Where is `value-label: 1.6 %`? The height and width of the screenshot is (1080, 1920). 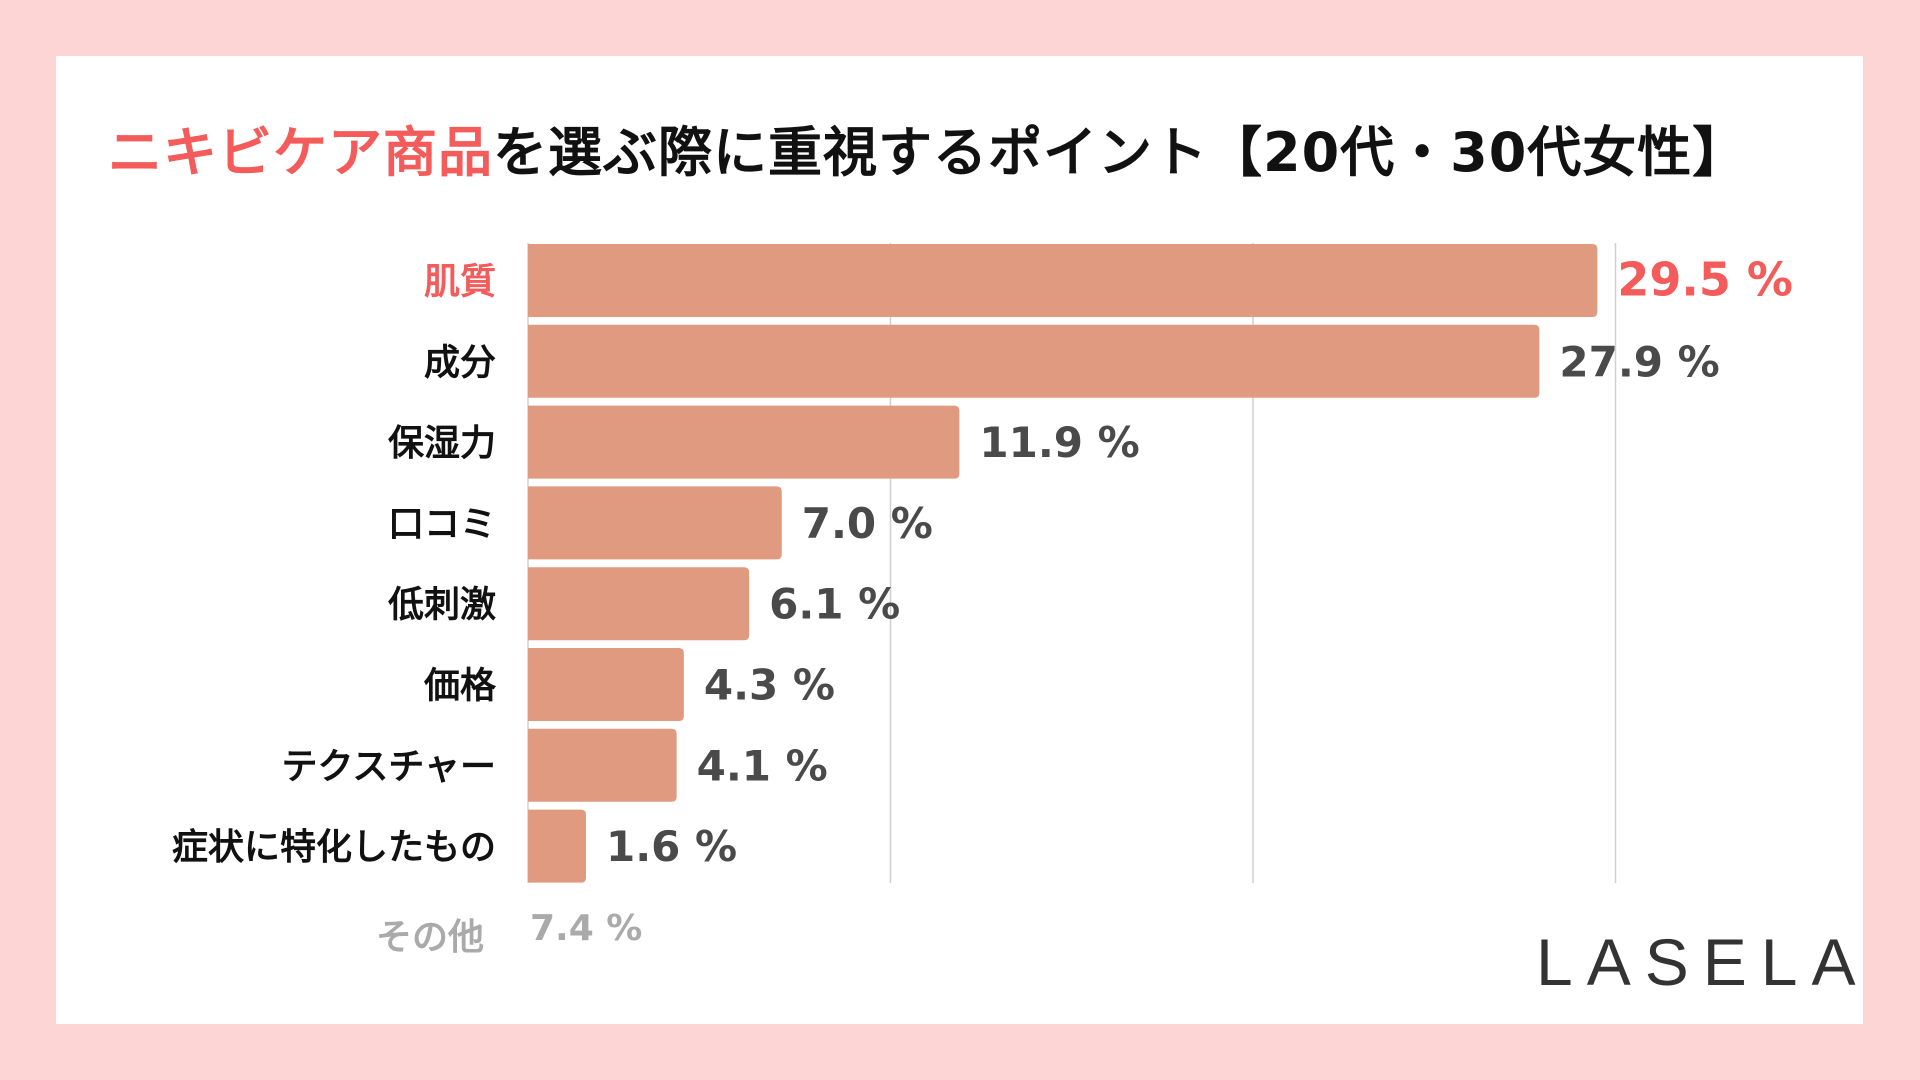
value-label: 1.6 % is located at coordinates (671, 846).